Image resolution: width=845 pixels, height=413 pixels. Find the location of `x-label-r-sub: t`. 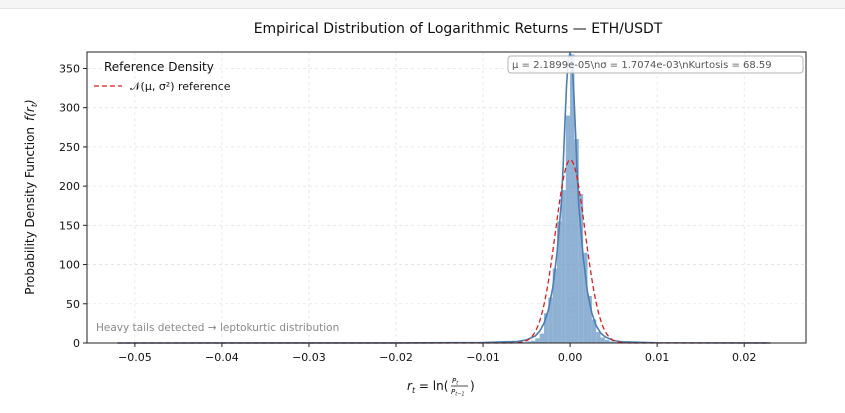

x-label-r-sub: t is located at coordinates (414, 390).